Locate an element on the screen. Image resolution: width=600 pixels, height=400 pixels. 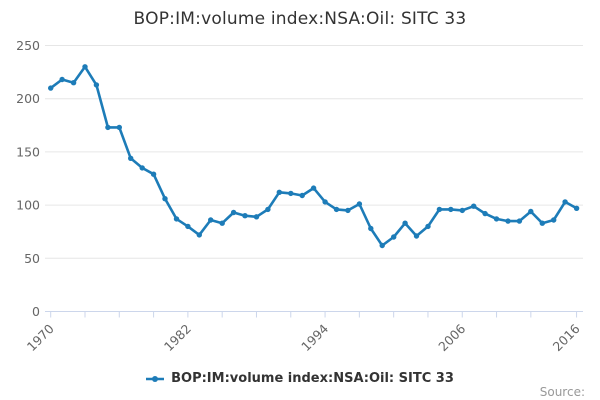
y-tick-label: 150 is located at coordinates (28, 151).